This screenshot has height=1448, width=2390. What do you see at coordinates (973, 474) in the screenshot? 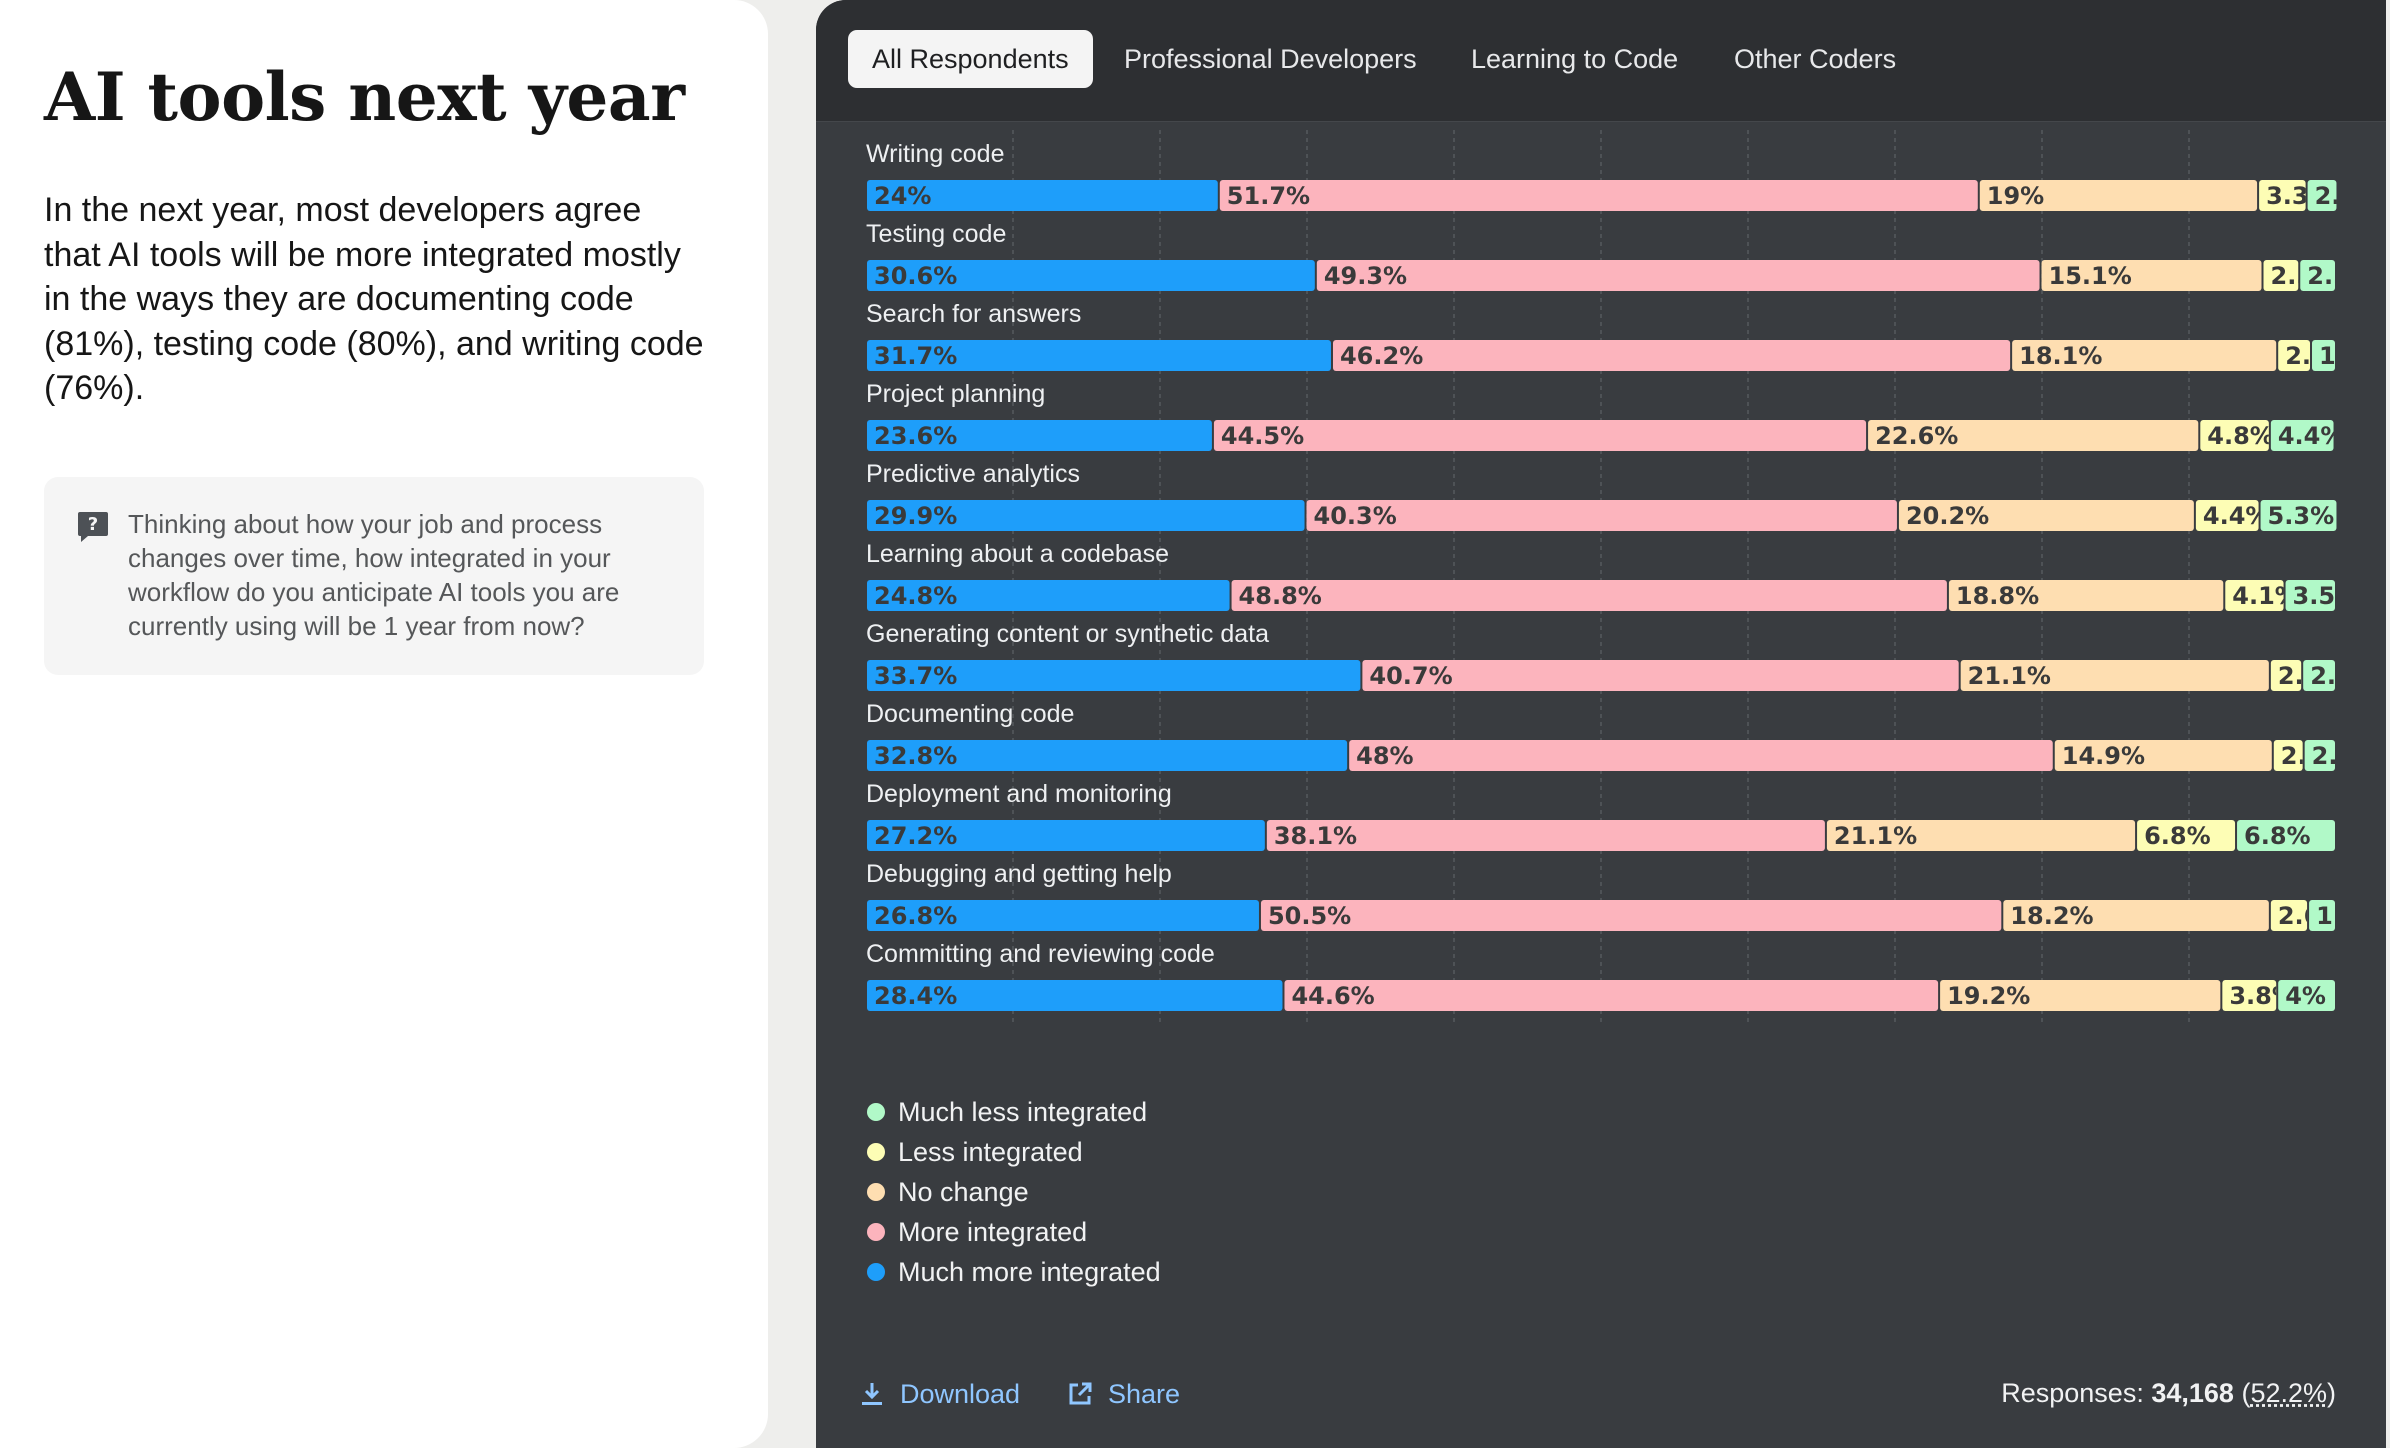
I see `category-label-predictive-analytics: Predictive analytics` at bounding box center [973, 474].